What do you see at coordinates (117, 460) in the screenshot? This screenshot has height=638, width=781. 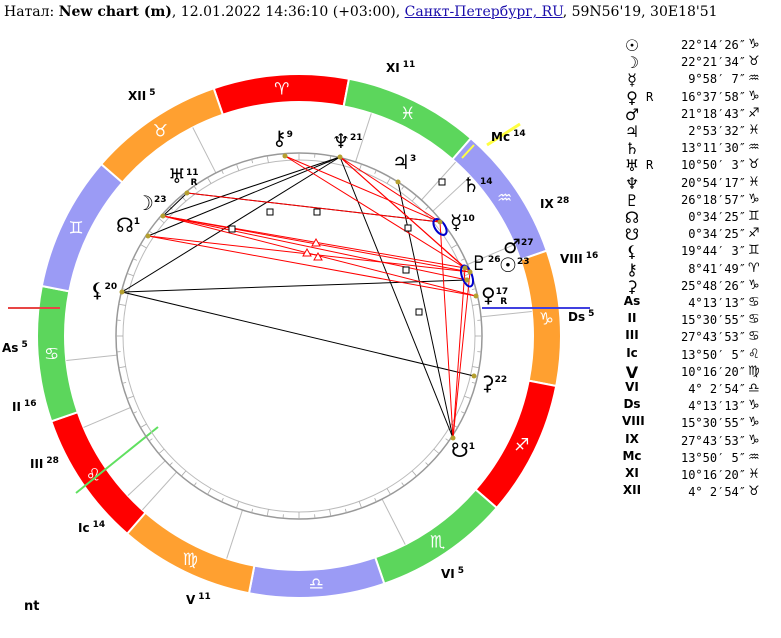 I see `imum-coeli-line` at bounding box center [117, 460].